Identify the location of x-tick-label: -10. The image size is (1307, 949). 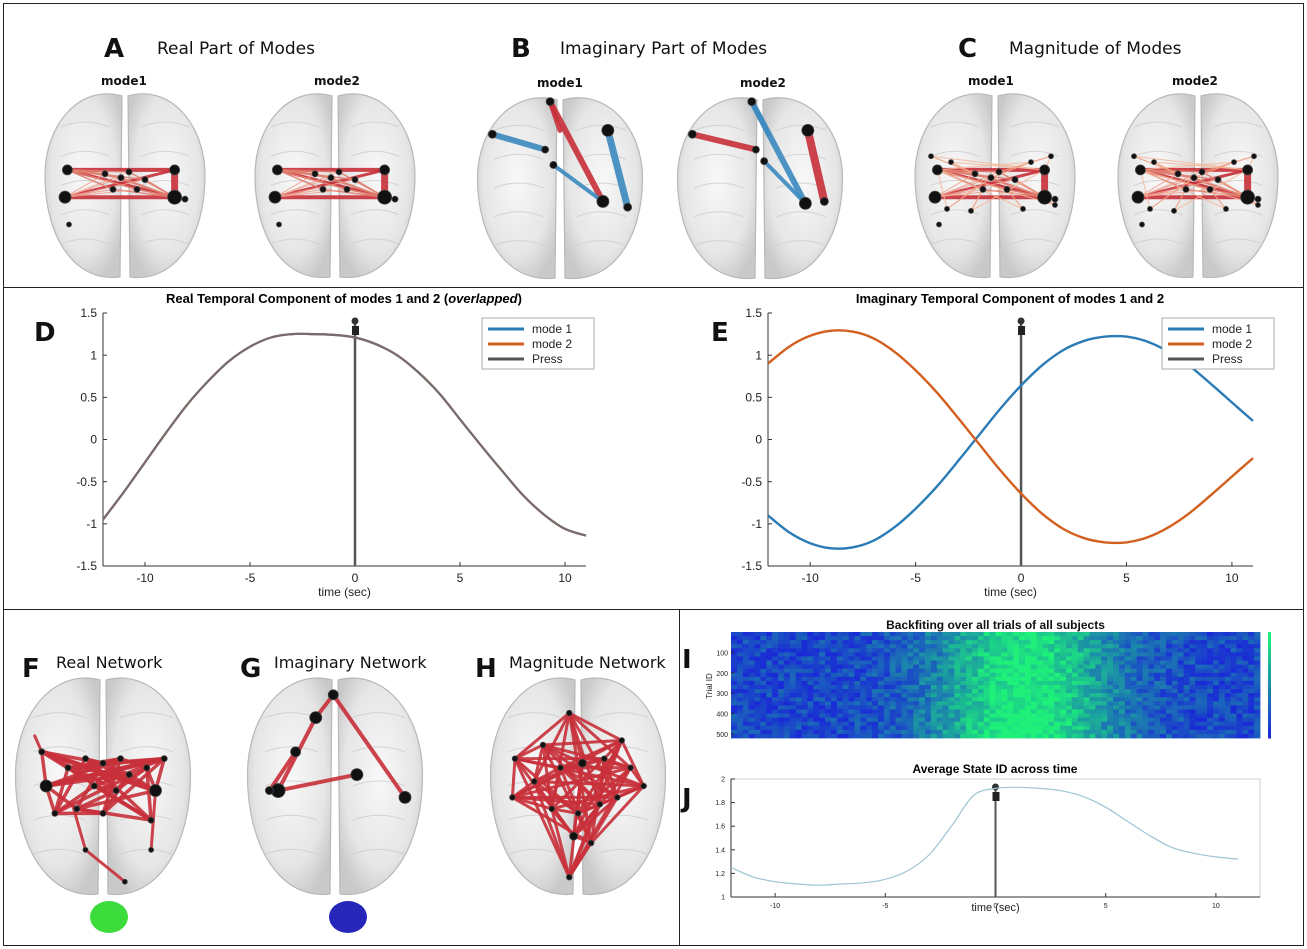
(145, 578).